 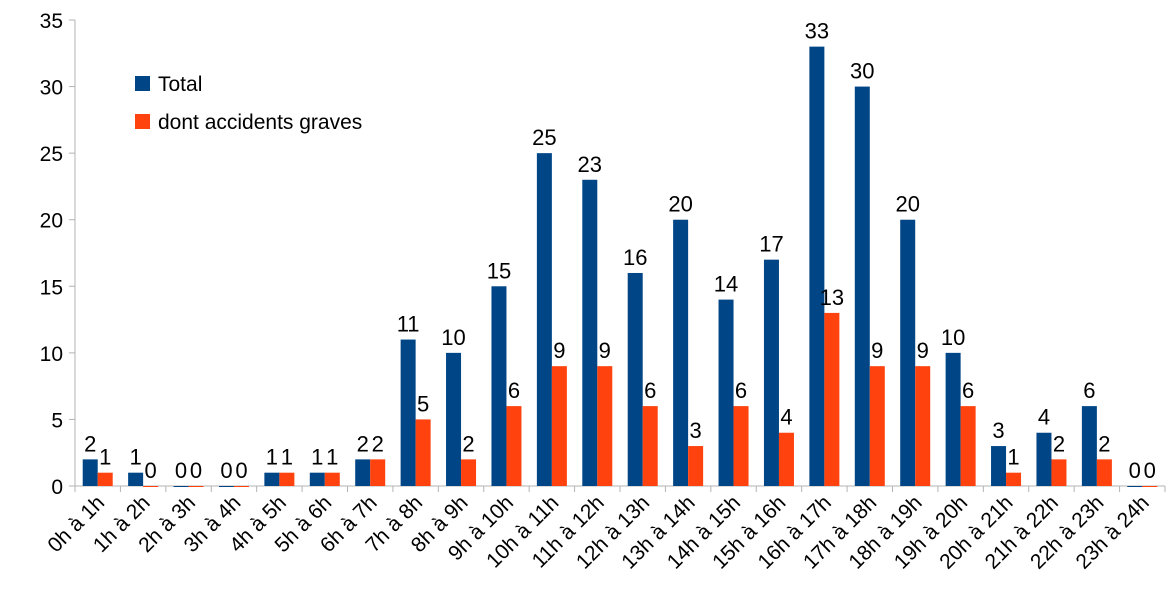 I want to click on data-label: 5, so click(x=423, y=403).